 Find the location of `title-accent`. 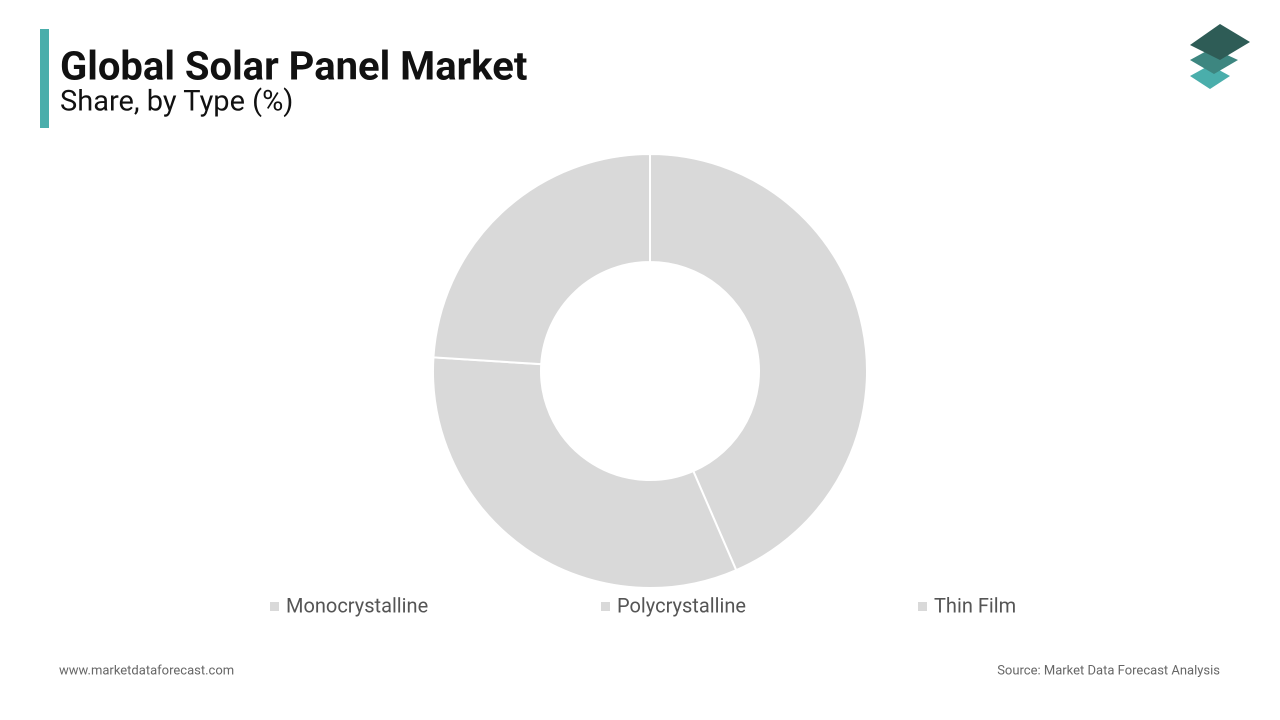

title-accent is located at coordinates (44, 78).